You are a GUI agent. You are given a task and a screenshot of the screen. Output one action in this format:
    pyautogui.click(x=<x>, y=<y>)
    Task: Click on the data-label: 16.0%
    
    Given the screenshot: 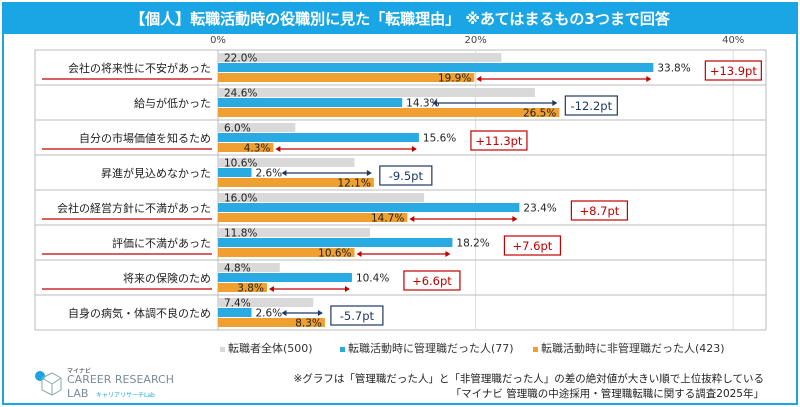 What is the action you would take?
    pyautogui.click(x=240, y=199)
    